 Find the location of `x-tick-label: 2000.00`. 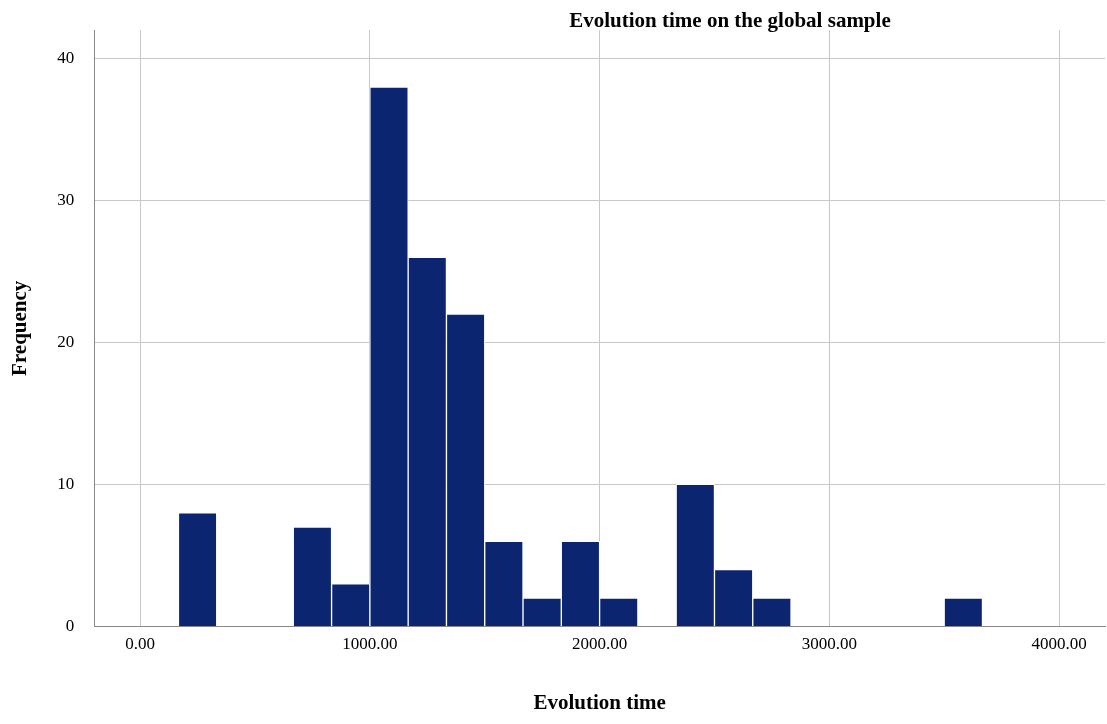

x-tick-label: 2000.00 is located at coordinates (599, 644).